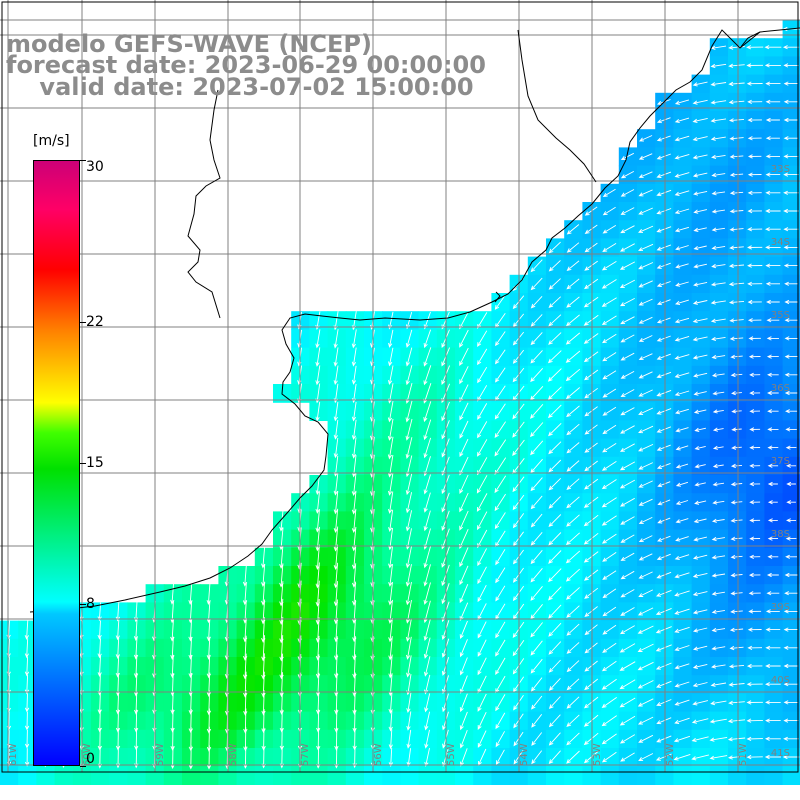  Describe the element at coordinates (56, 463) in the screenshot. I see `colorbar` at that location.